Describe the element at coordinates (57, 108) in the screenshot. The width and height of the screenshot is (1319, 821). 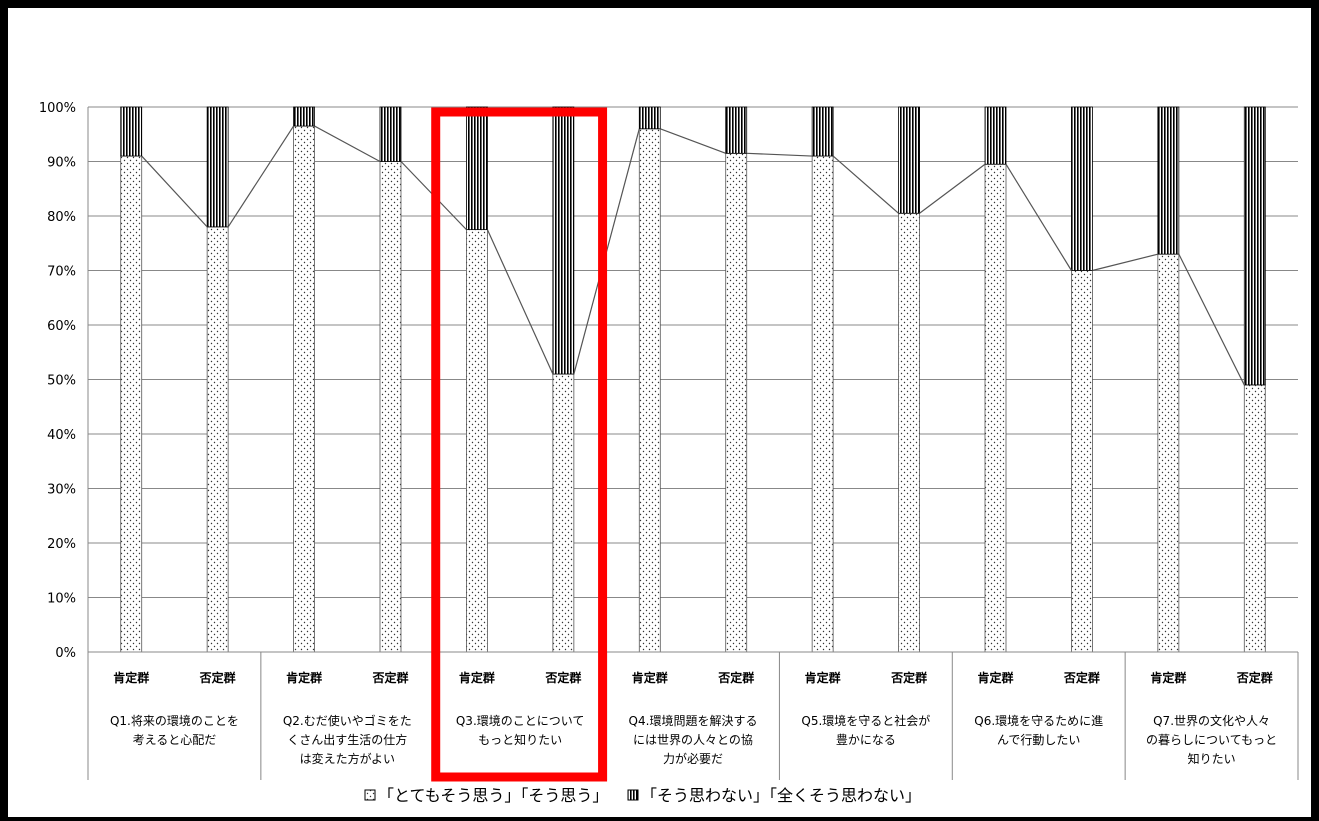
I see `y-tick-label: 100%` at that location.